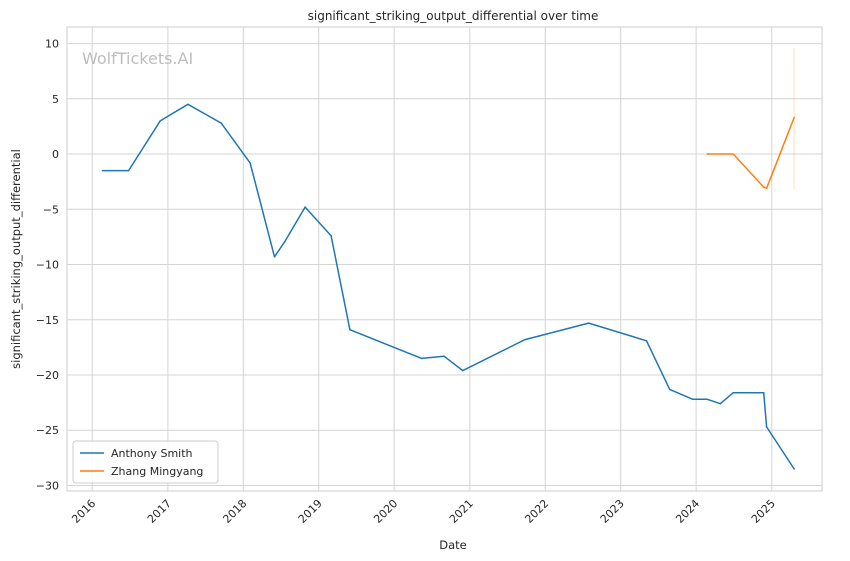 Image resolution: width=850 pixels, height=561 pixels. I want to click on x-tick-labels: 2016 2017 2018 2019 2020 2021 2022 2023 2024 2025, so click(423, 511).